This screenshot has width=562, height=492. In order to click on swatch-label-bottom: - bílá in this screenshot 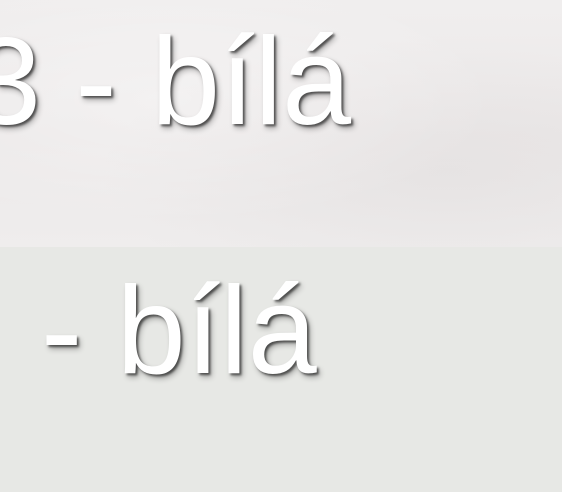, I will do `click(179, 331)`.